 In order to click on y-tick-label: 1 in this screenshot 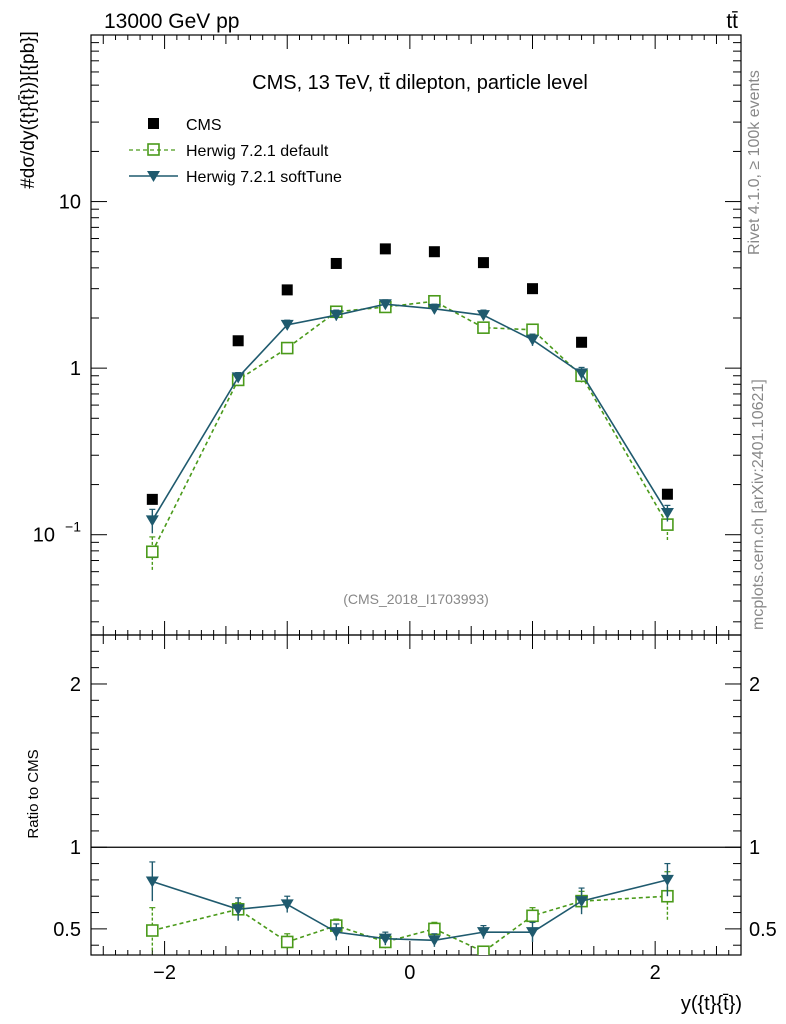, I will do `click(75, 369)`.